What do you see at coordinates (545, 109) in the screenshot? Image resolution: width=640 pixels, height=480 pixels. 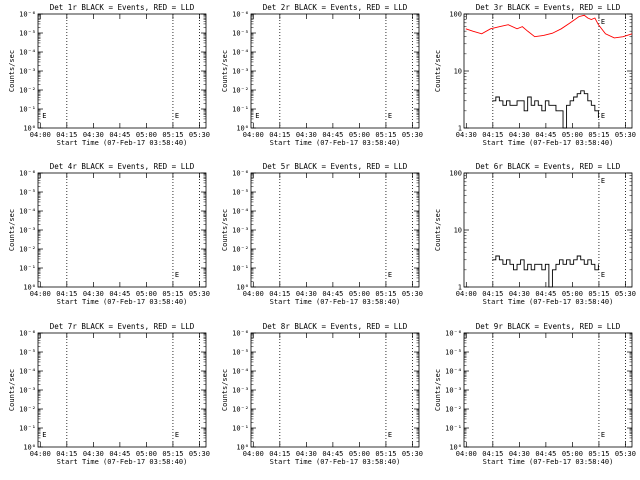 I see `events-series-line` at bounding box center [545, 109].